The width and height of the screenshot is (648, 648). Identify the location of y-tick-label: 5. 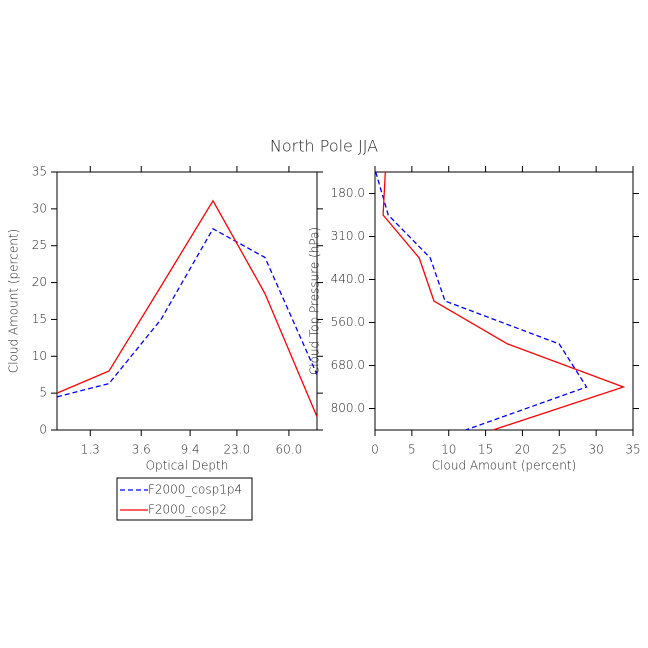
(43, 393).